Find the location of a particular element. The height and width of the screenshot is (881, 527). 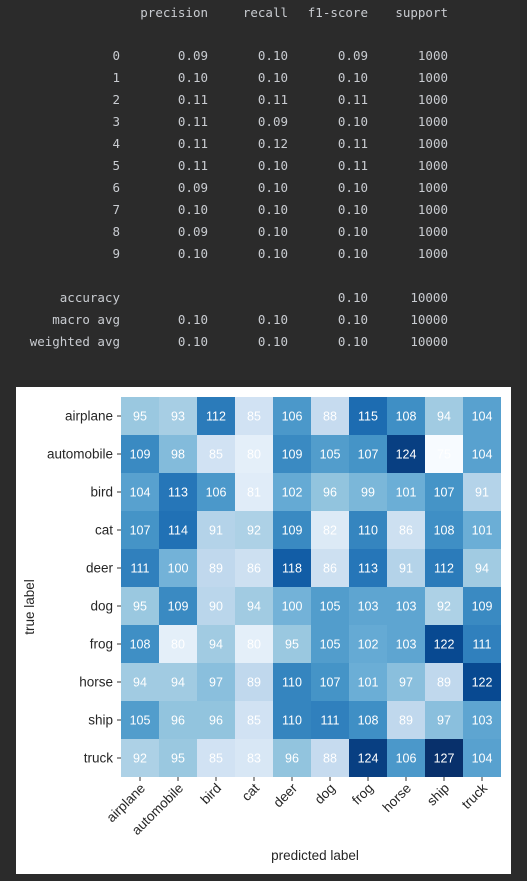

report-row: 5 0.11 0.10 0.11 1000 is located at coordinates (263, 166).